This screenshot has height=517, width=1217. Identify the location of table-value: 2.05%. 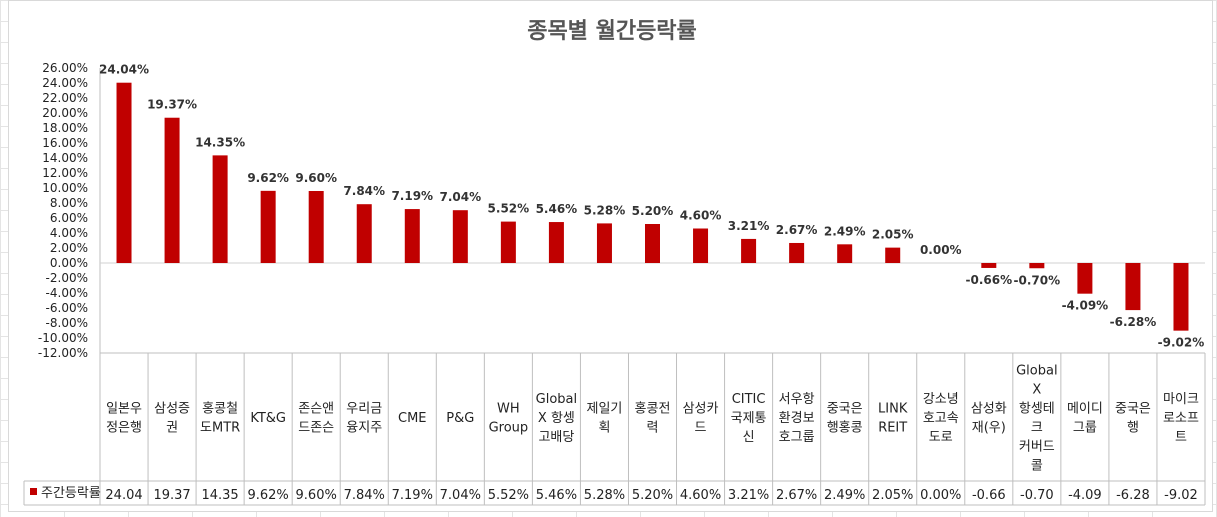
(892, 495).